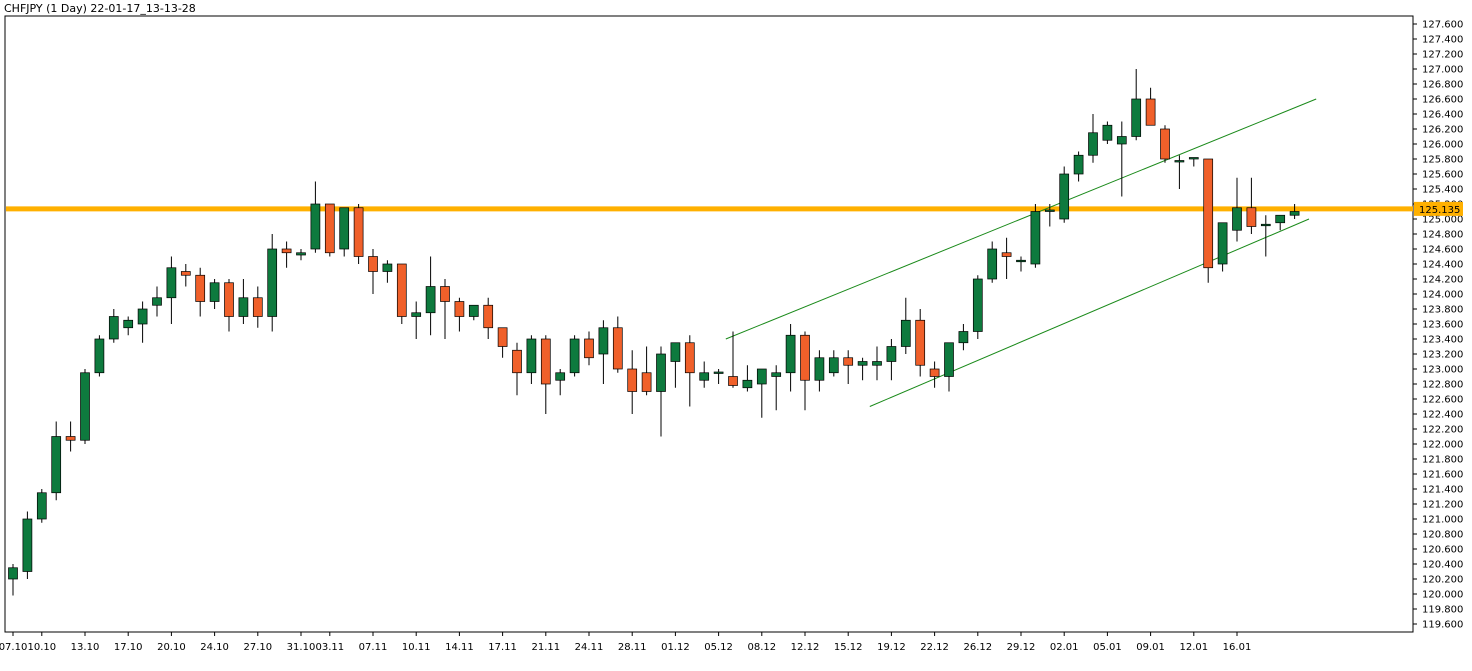  What do you see at coordinates (1442, 265) in the screenshot?
I see `y-tick-label: 124.400` at bounding box center [1442, 265].